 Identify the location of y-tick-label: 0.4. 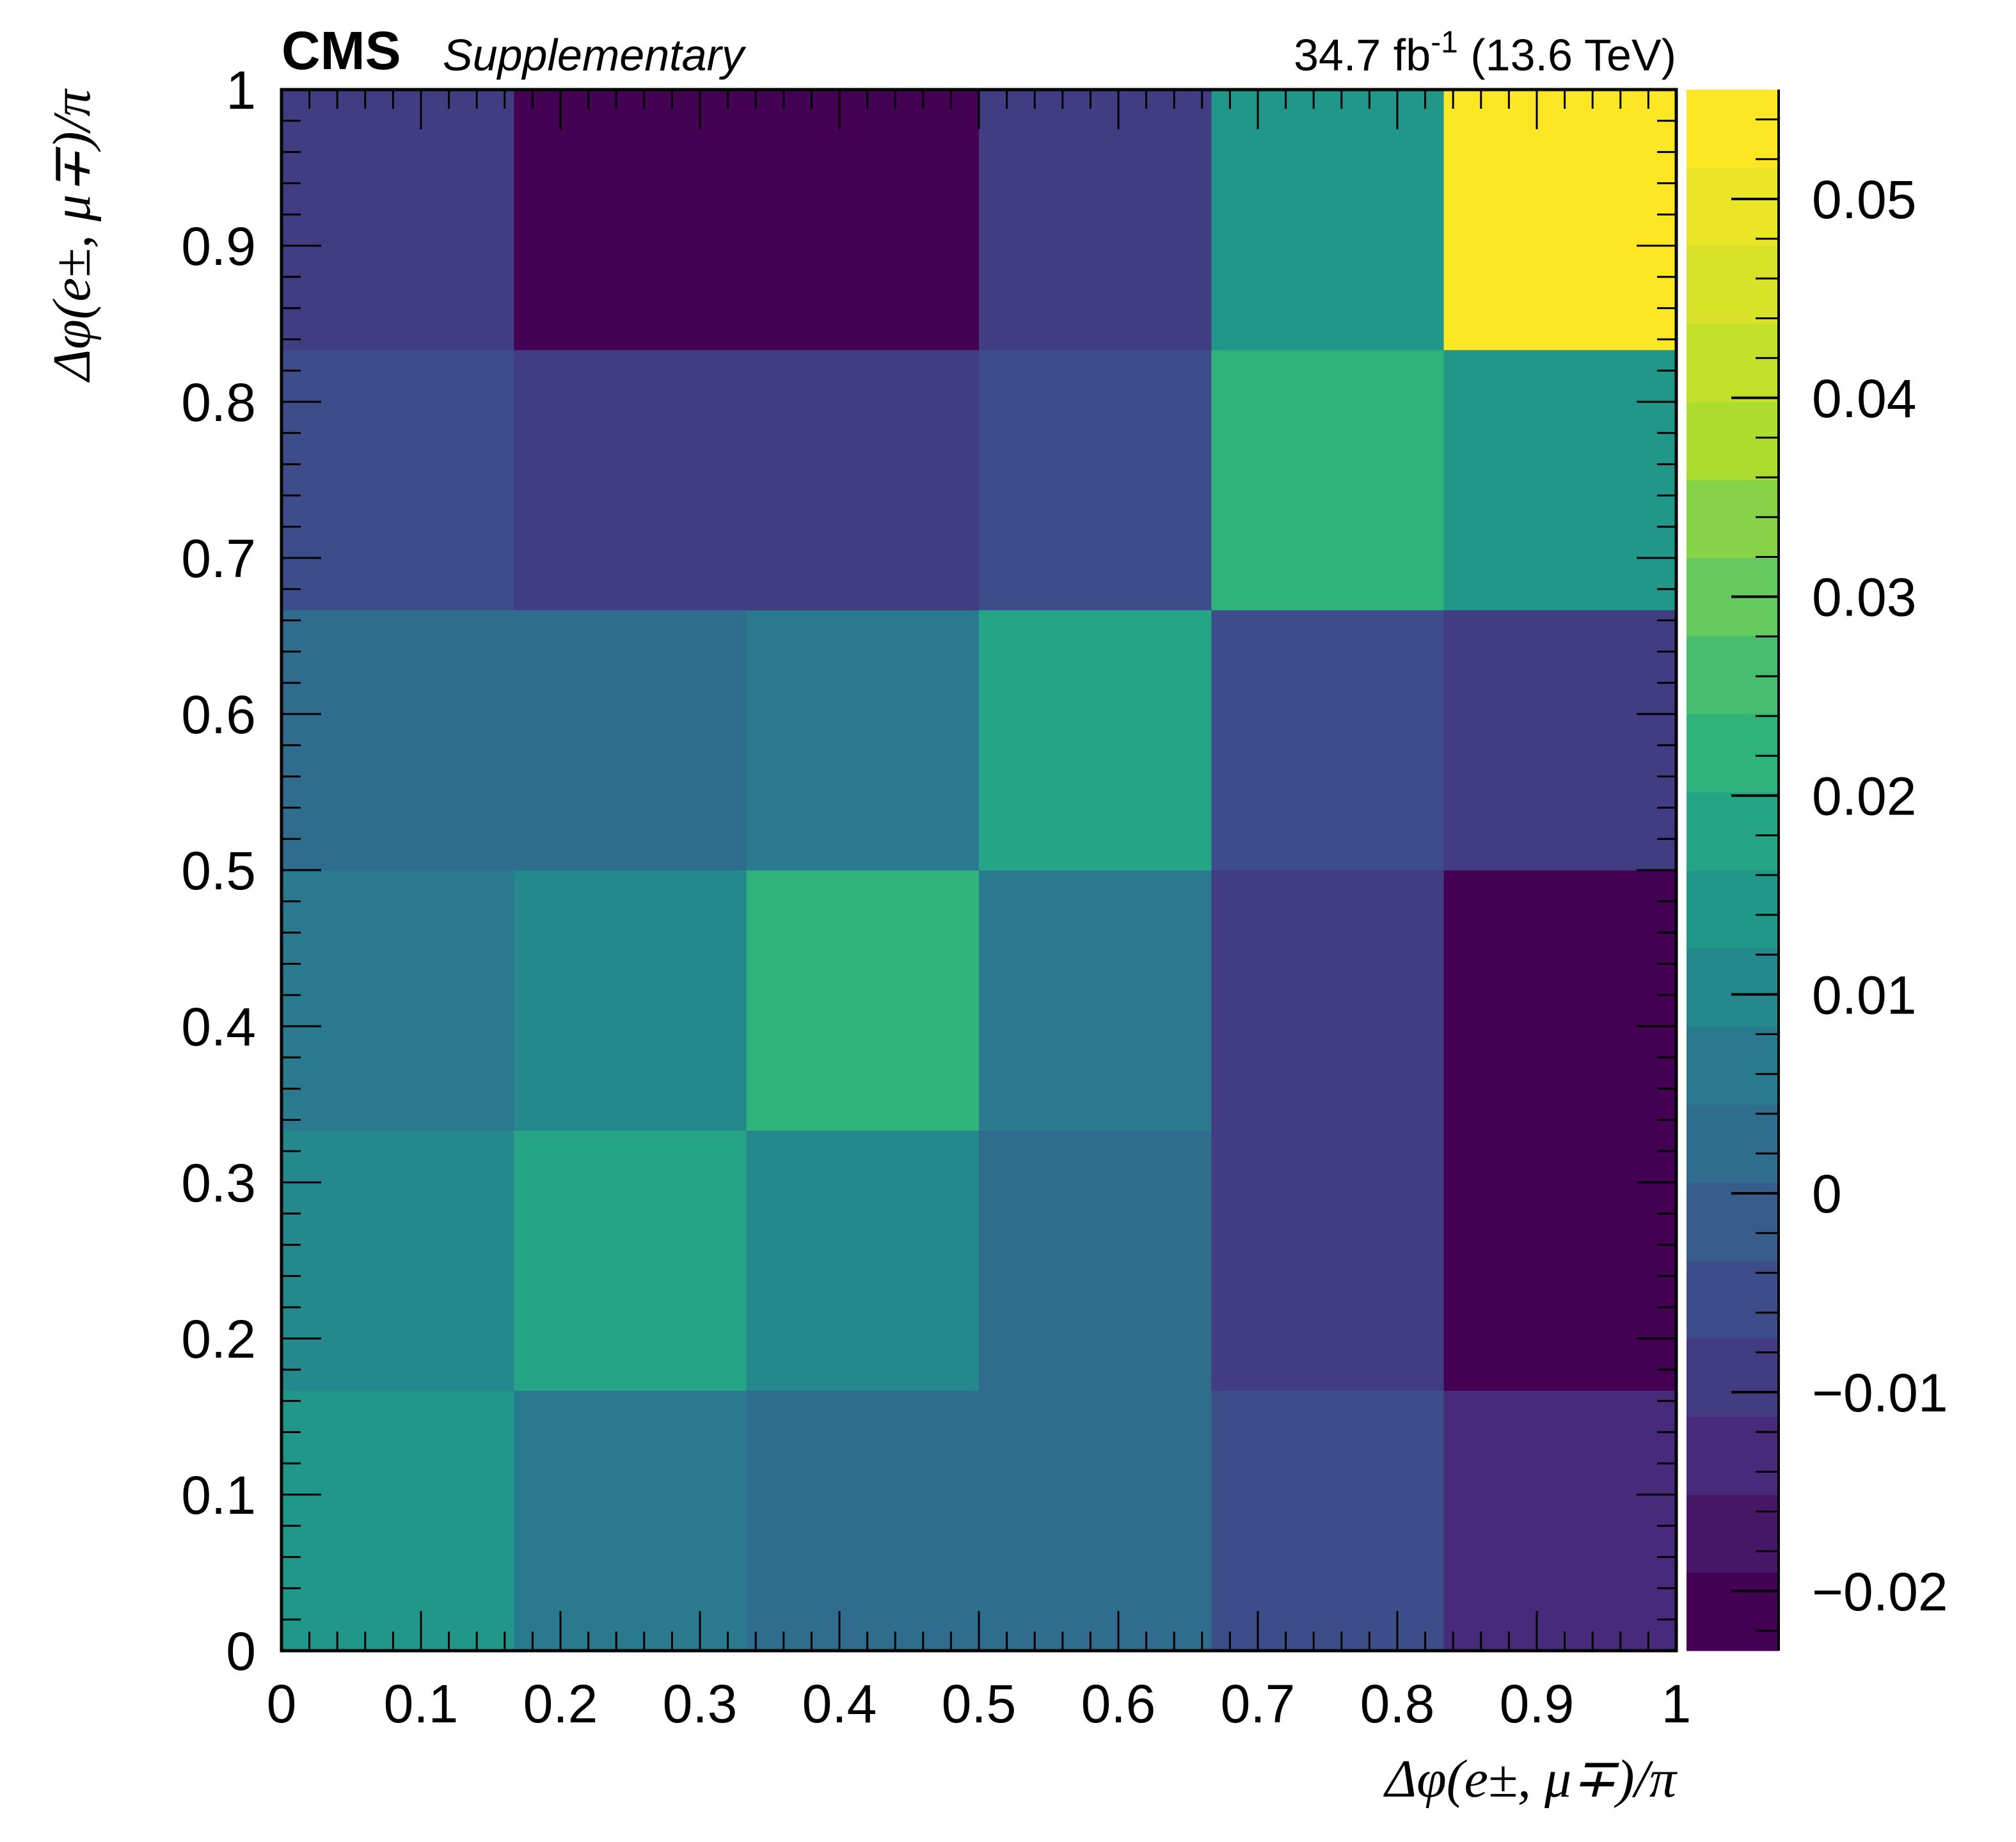
(218, 1027).